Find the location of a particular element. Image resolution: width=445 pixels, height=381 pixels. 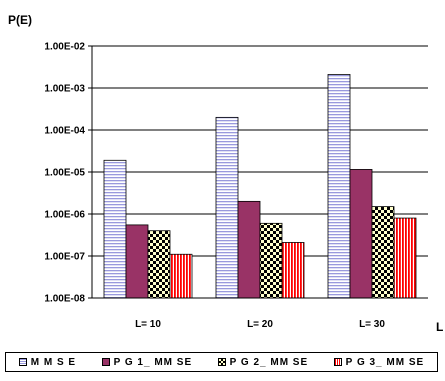

legend-item-mmse: M M S E is located at coordinates (47, 362).